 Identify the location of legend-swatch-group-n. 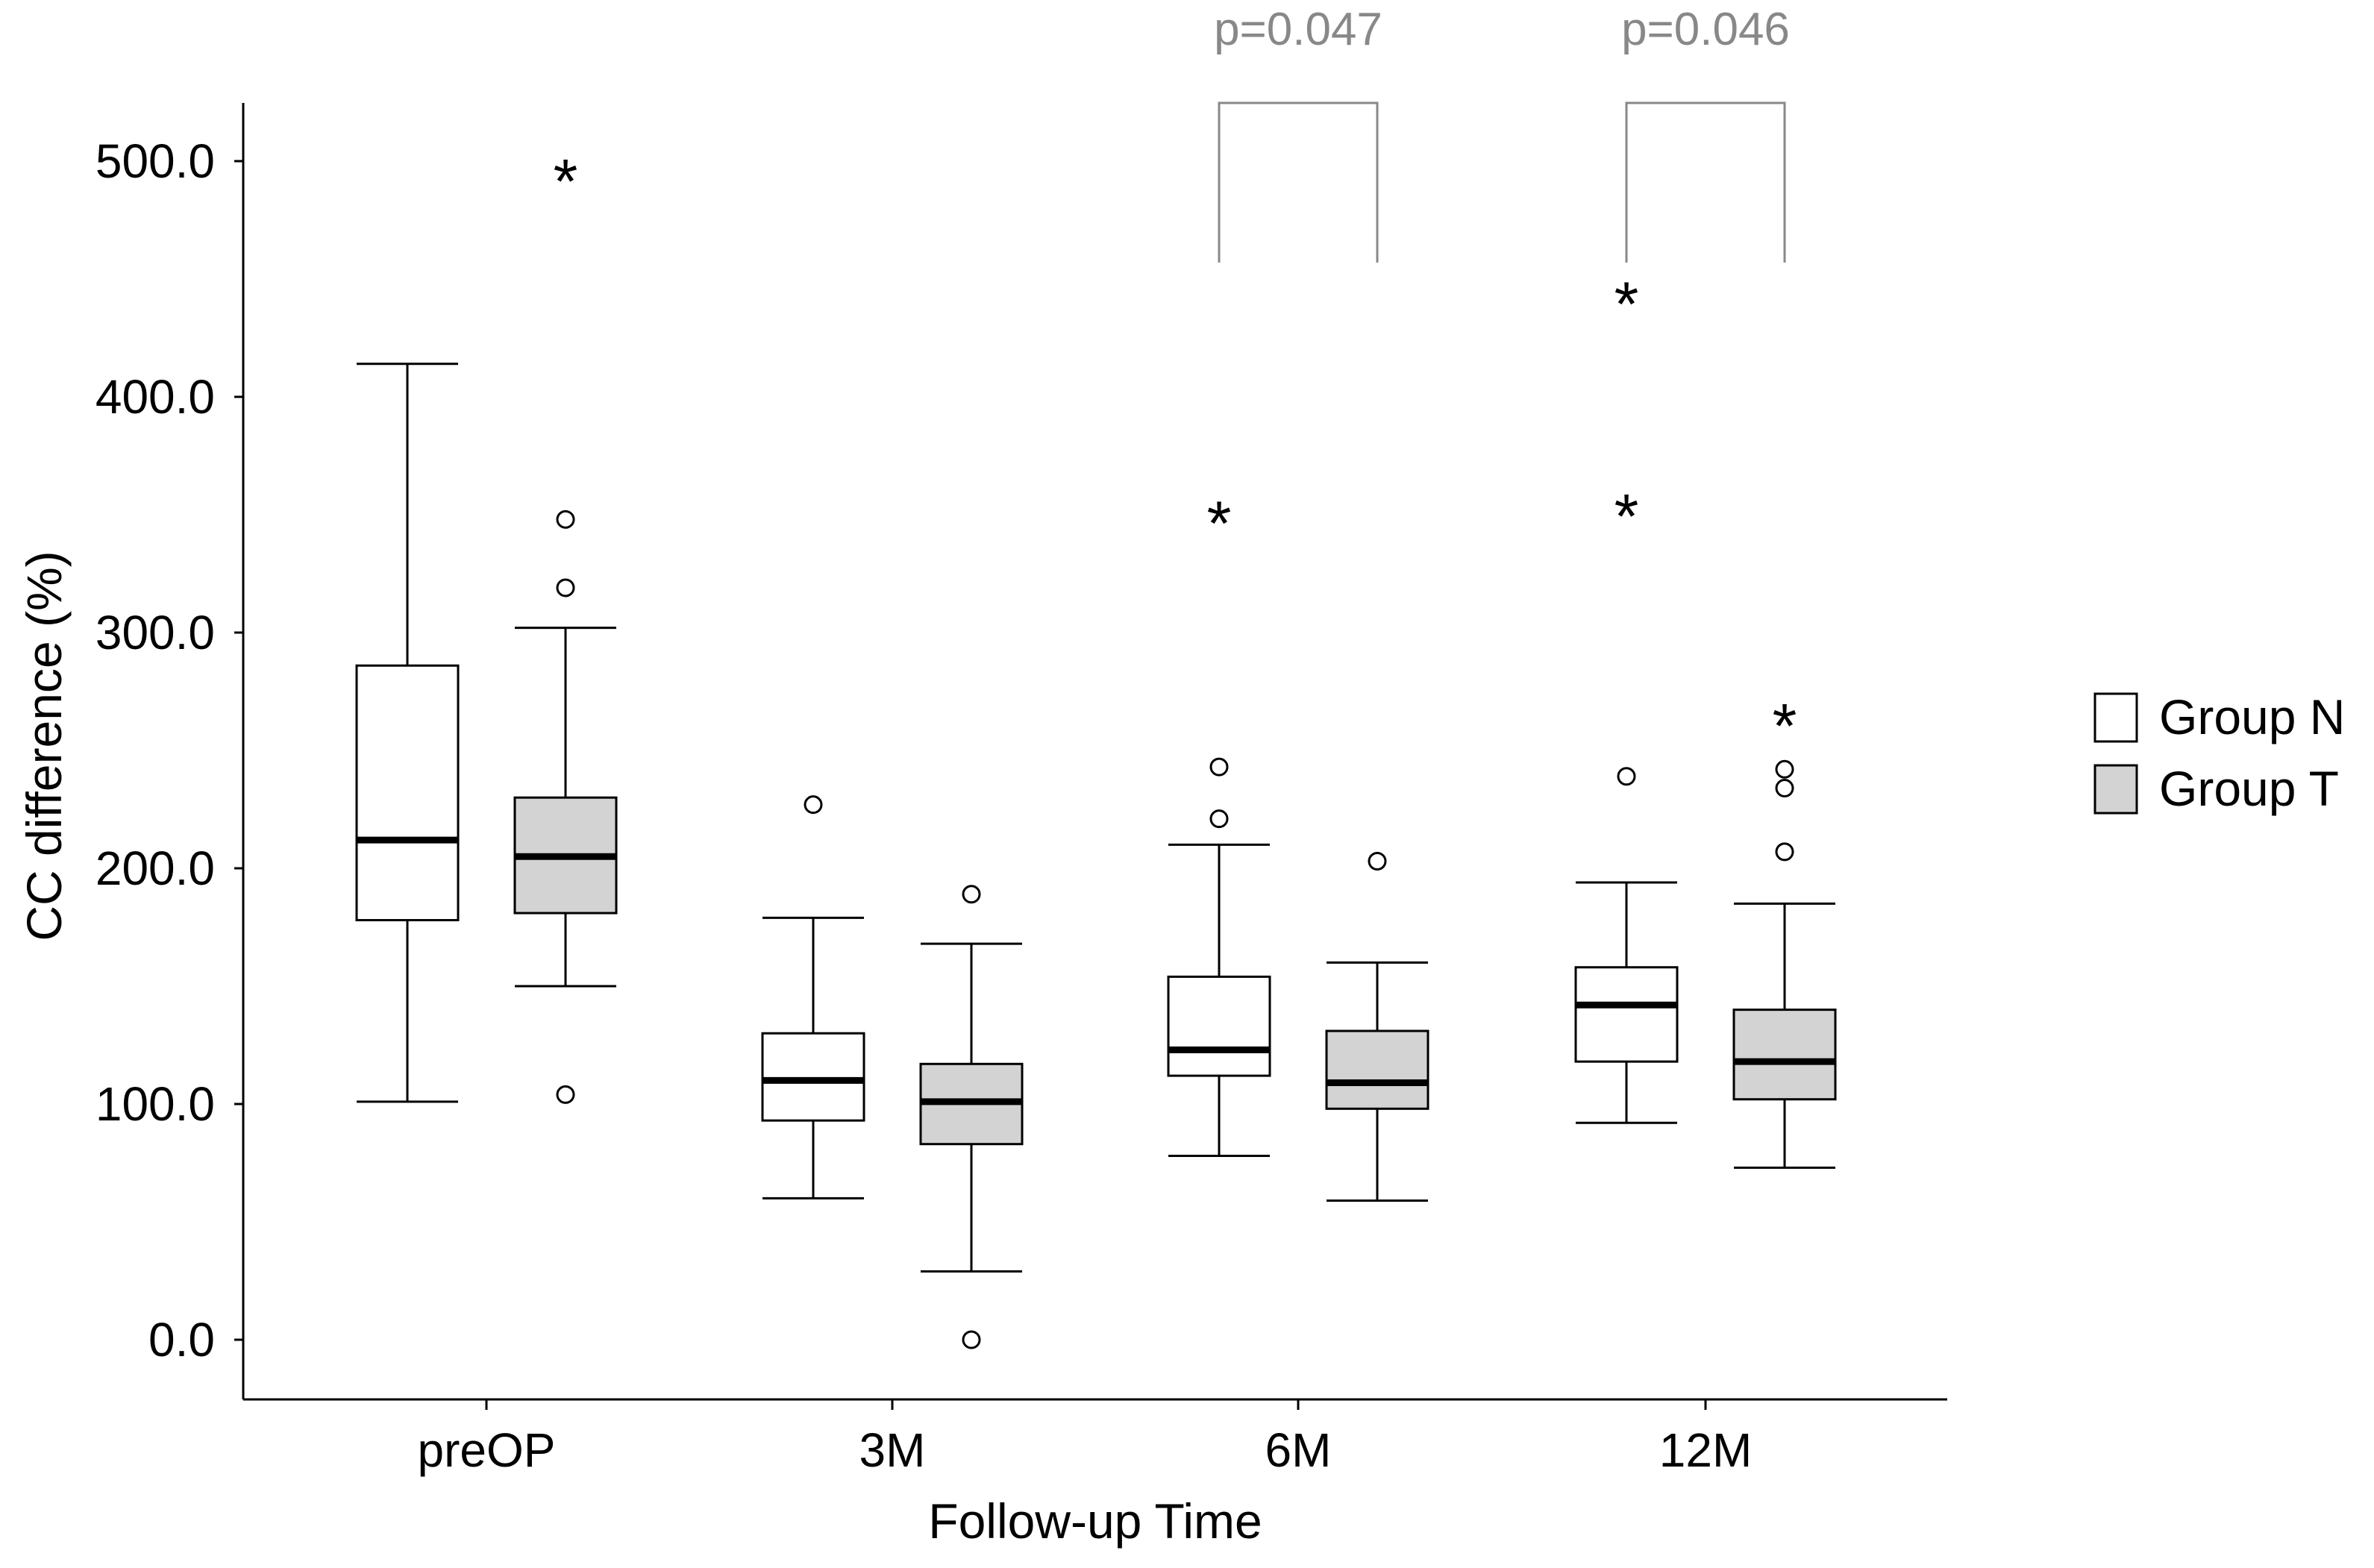
(2115, 717).